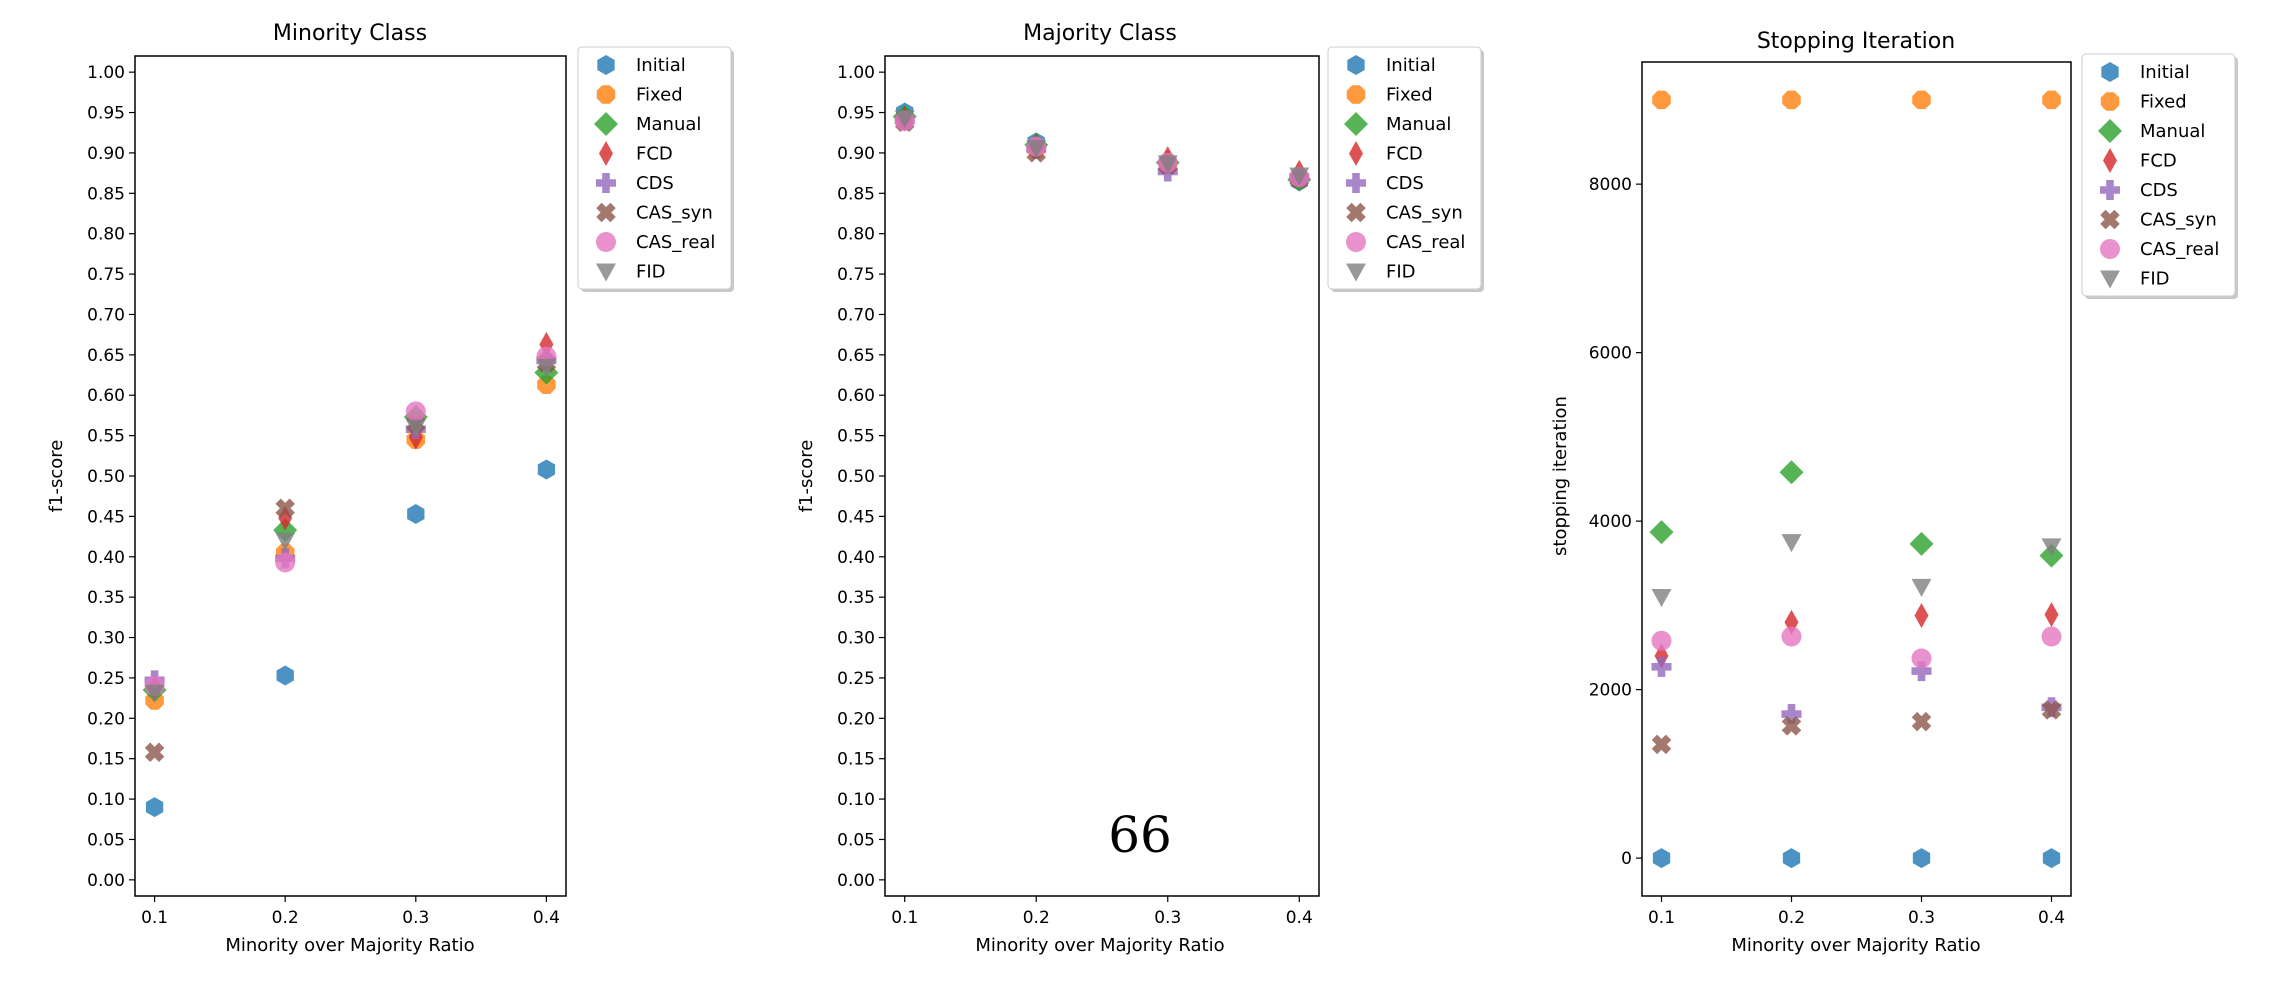 The width and height of the screenshot is (2272, 988). I want to click on legend-label: FCD, so click(2158, 161).